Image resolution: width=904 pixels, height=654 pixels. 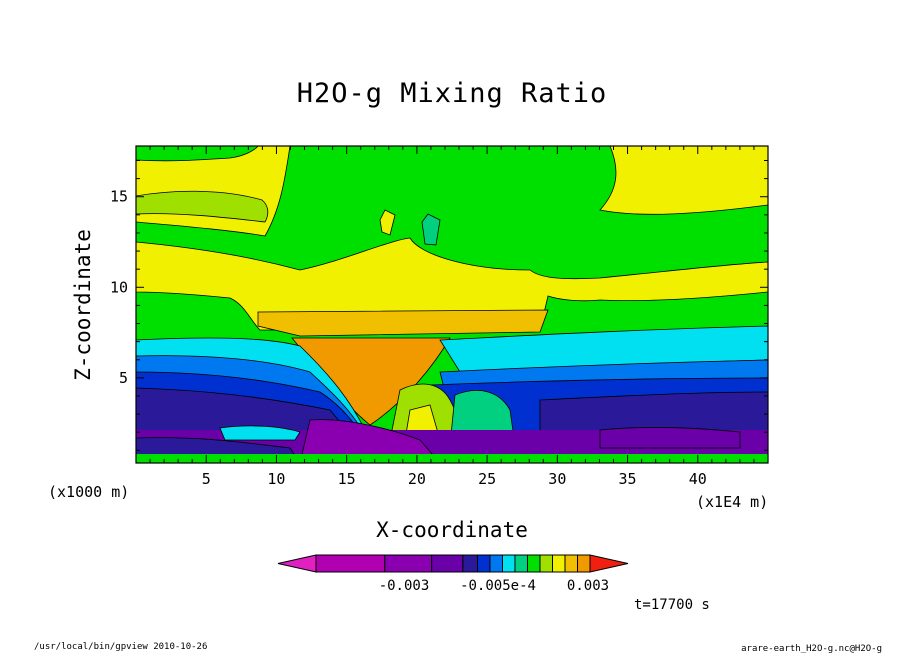 I want to click on x-axis-title: X-coordinate, so click(x=452, y=530).